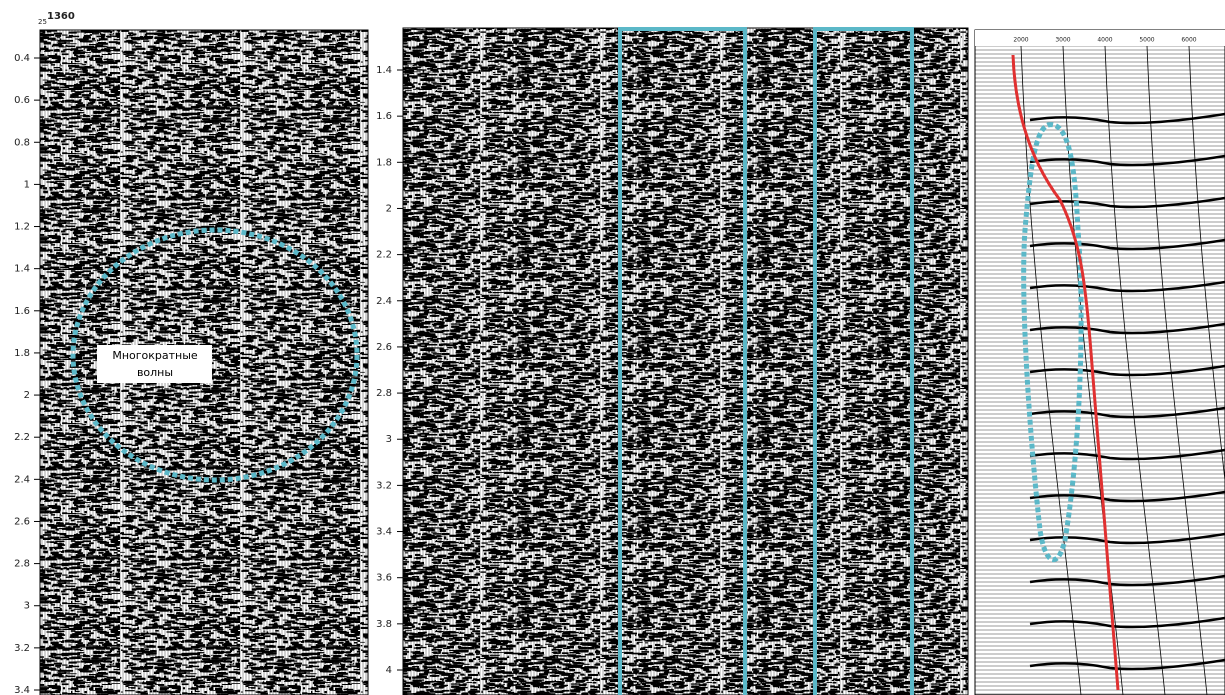 This screenshot has height=695, width=1225. I want to click on y-tick-label: 0.6, so click(22, 100).